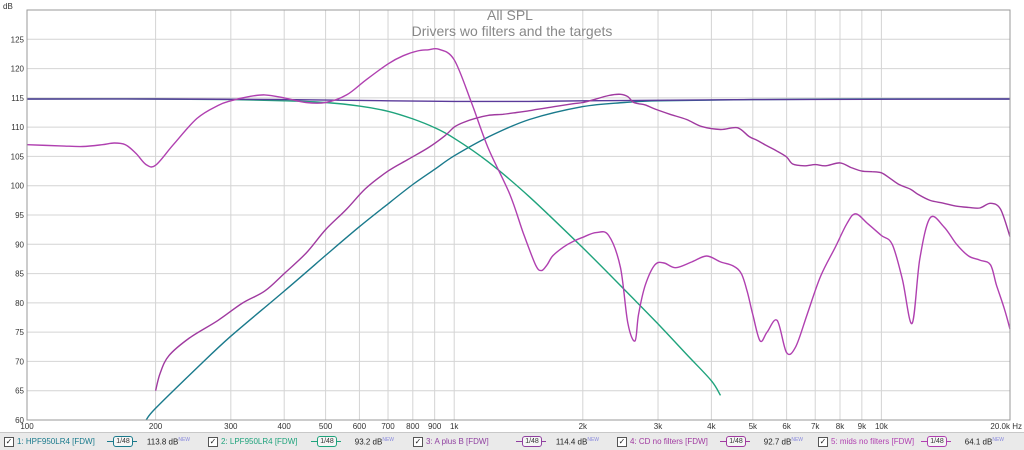 This screenshot has height=450, width=1024. What do you see at coordinates (19, 274) in the screenshot?
I see `y-tick-label: 85` at bounding box center [19, 274].